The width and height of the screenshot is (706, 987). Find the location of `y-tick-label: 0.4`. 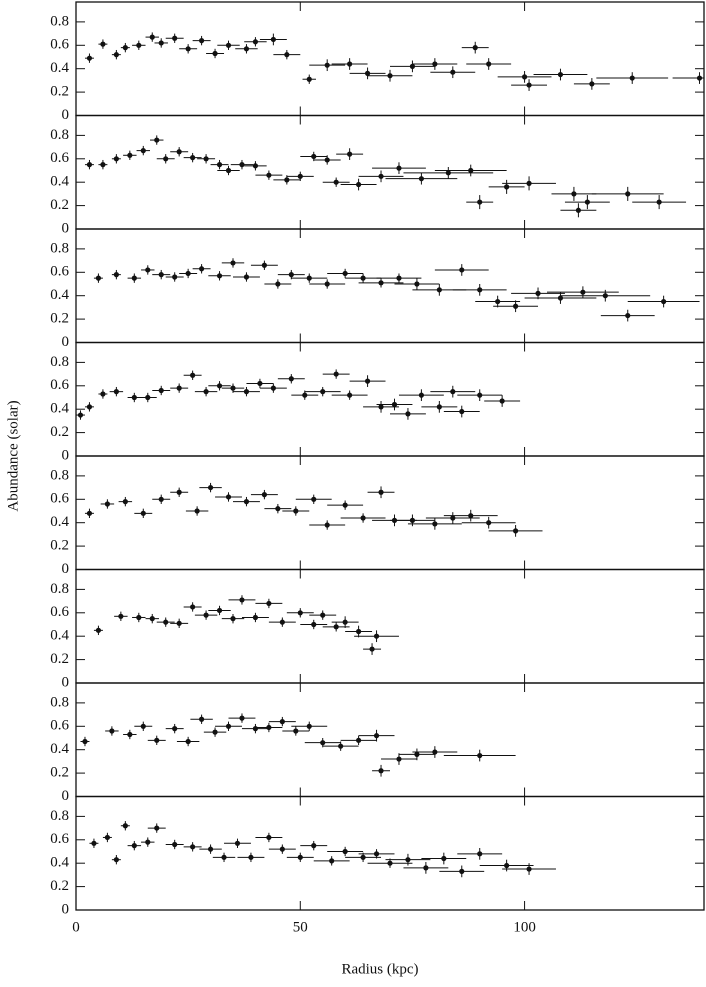

y-tick-label: 0.4 is located at coordinates (59, 409).